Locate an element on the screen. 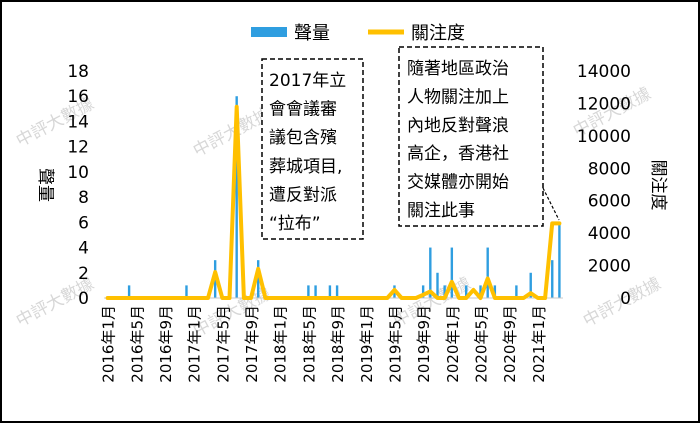 This screenshot has height=423, width=700. y-left-tick-label: 8 is located at coordinates (83, 198).